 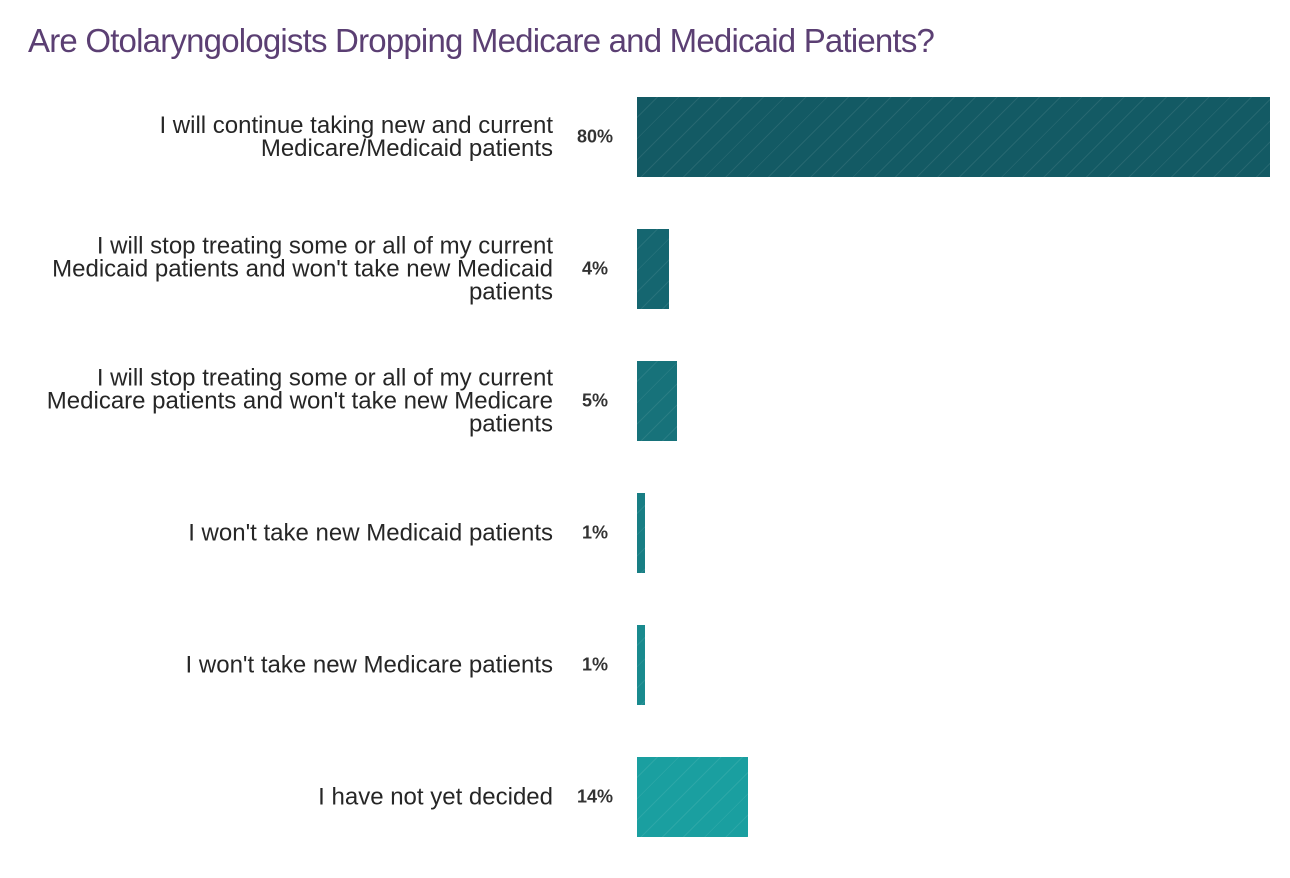 I want to click on category-label: I won't take new Medicaid patients, so click(x=370, y=533).